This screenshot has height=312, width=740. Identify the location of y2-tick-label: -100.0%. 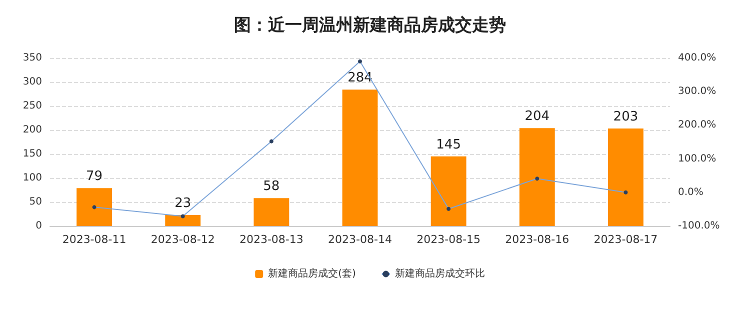
(699, 226).